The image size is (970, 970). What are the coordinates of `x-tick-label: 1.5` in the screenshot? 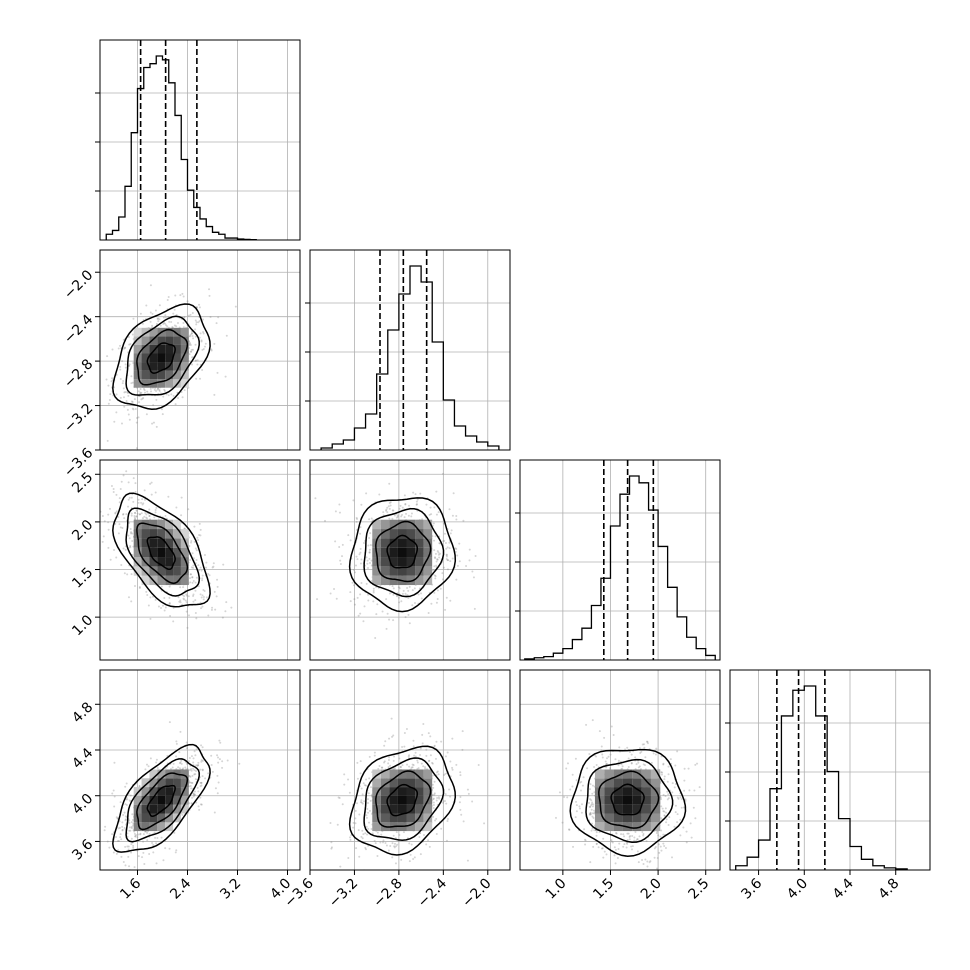 It's located at (603, 889).